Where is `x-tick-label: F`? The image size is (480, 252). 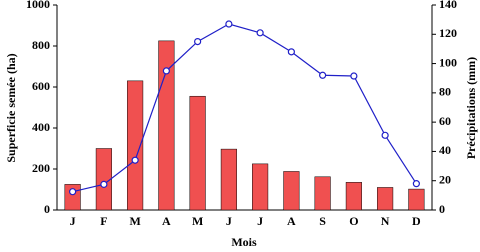 x-tick-label: F is located at coordinates (103, 221).